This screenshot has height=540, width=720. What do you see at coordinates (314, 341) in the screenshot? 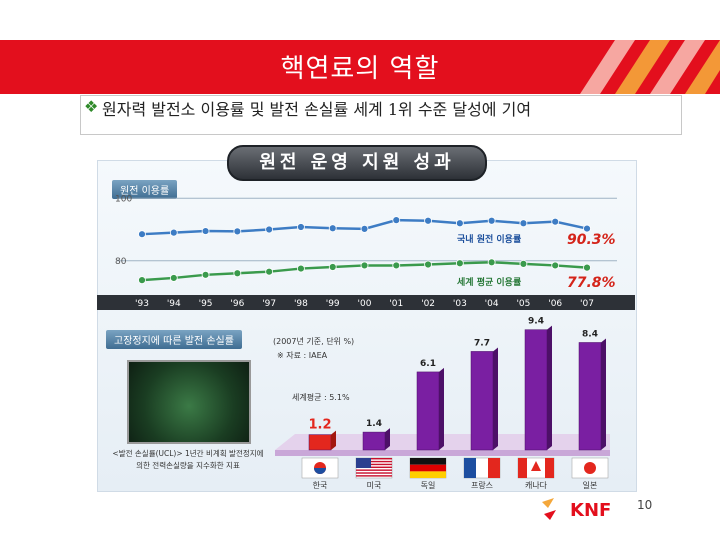
I see `bar-chart-note: (2007년 기준, 단위 %)` at bounding box center [314, 341].